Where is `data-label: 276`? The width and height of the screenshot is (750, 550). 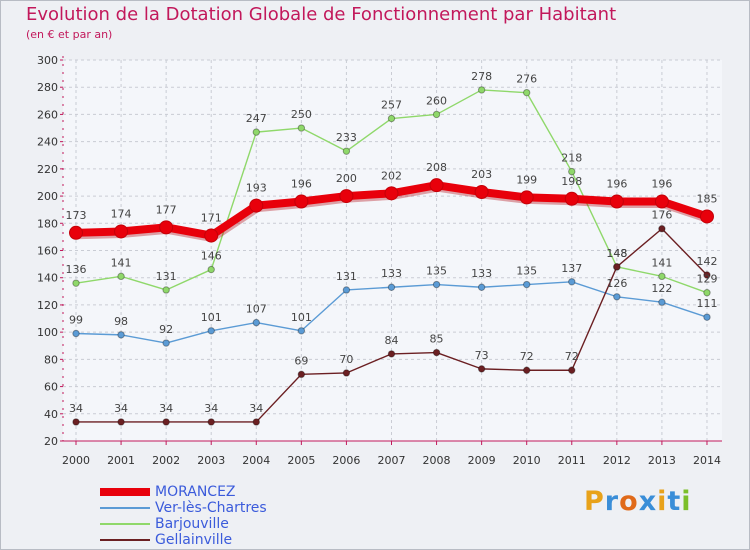
data-label: 276 is located at coordinates (526, 79).